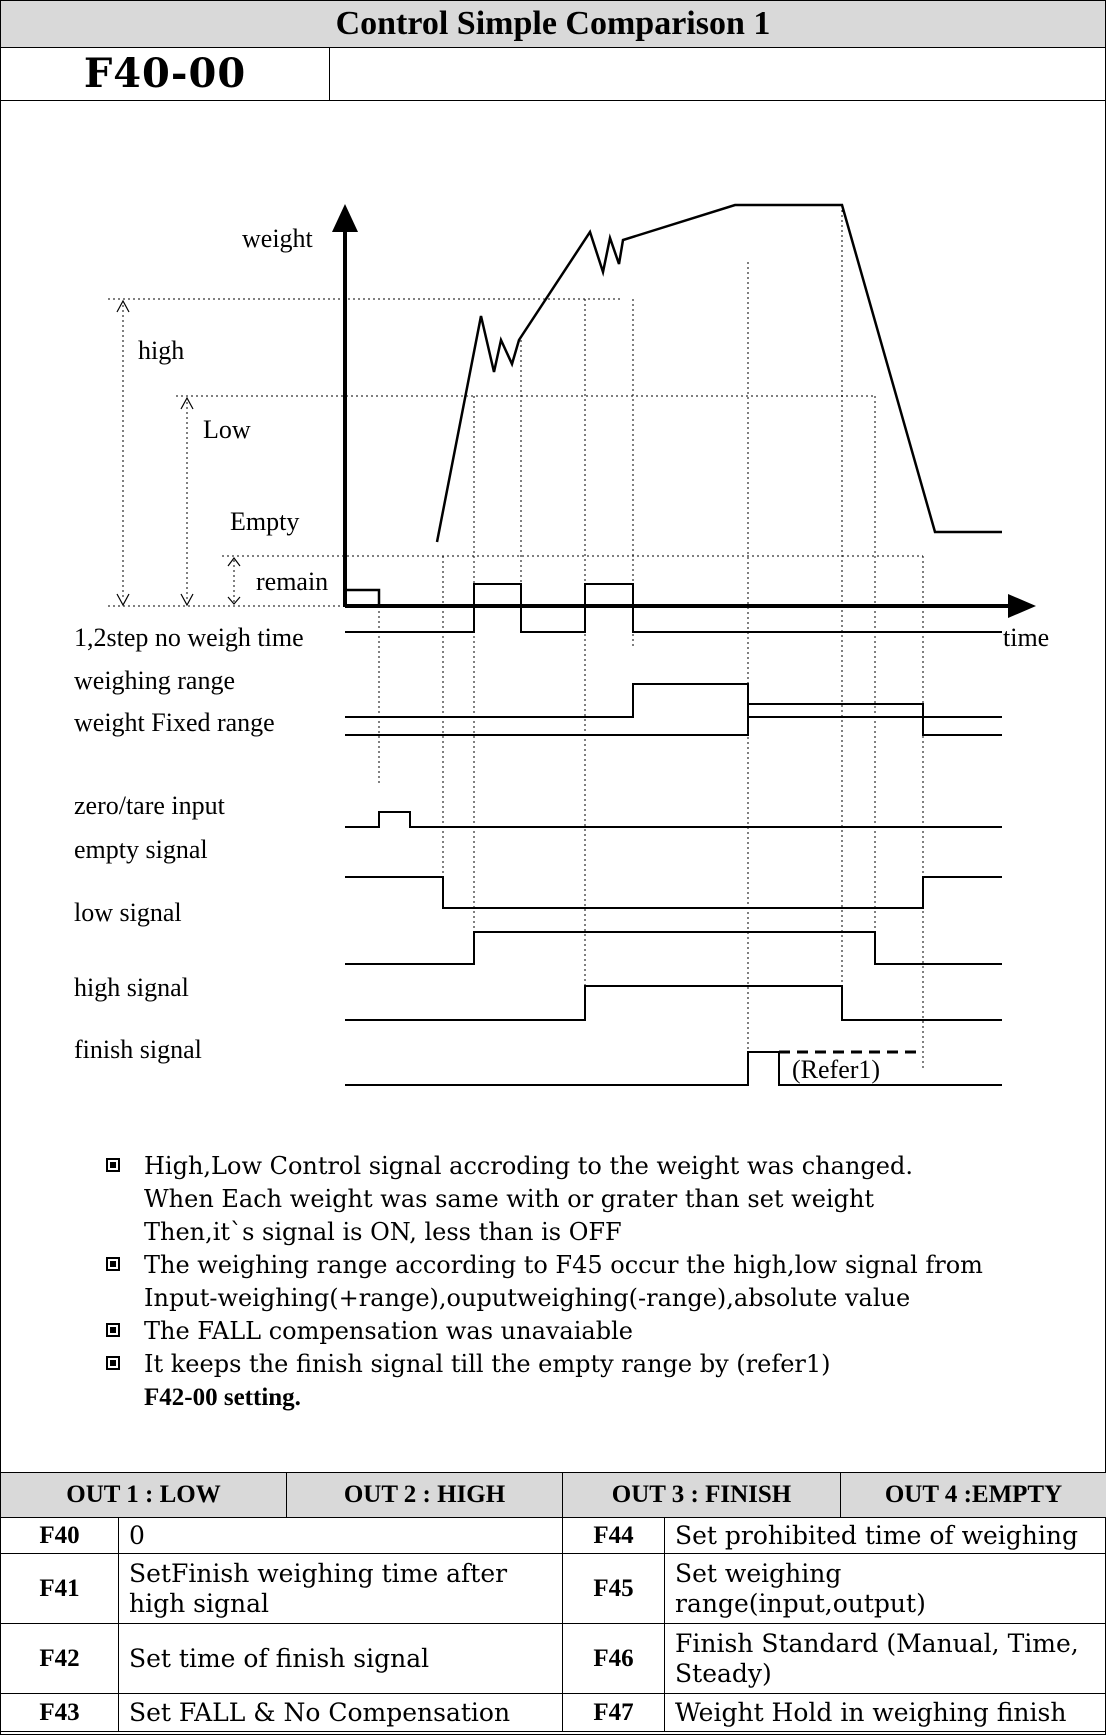 The width and height of the screenshot is (1106, 1735). Describe the element at coordinates (553, 24) in the screenshot. I see `page-title: Control Simple Comparison 1` at that location.